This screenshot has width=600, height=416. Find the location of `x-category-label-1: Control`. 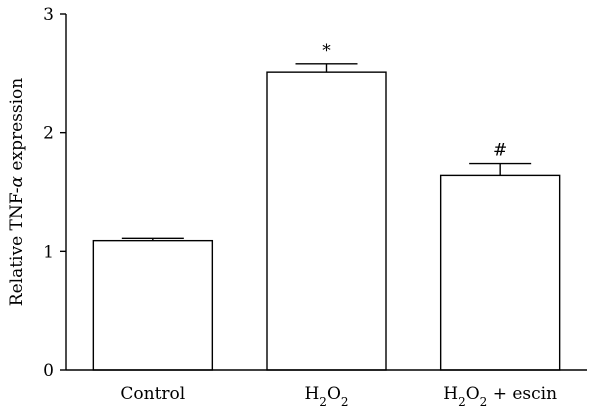

x-category-label-1: Control is located at coordinates (152, 394).